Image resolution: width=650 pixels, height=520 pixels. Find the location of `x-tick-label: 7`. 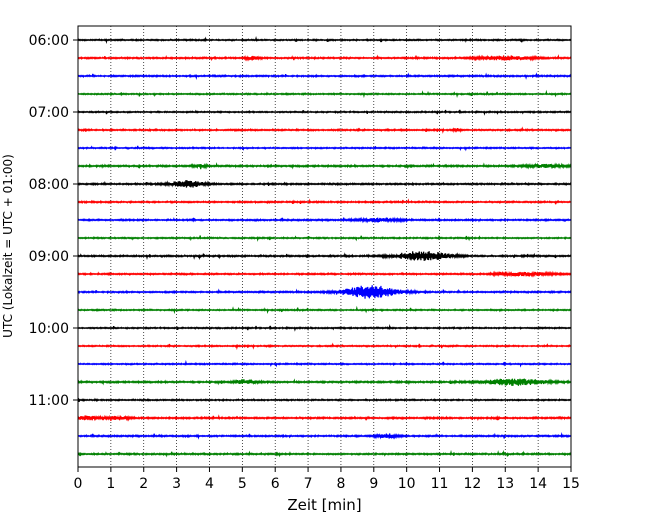

x-tick-label: 7 is located at coordinates (308, 484).